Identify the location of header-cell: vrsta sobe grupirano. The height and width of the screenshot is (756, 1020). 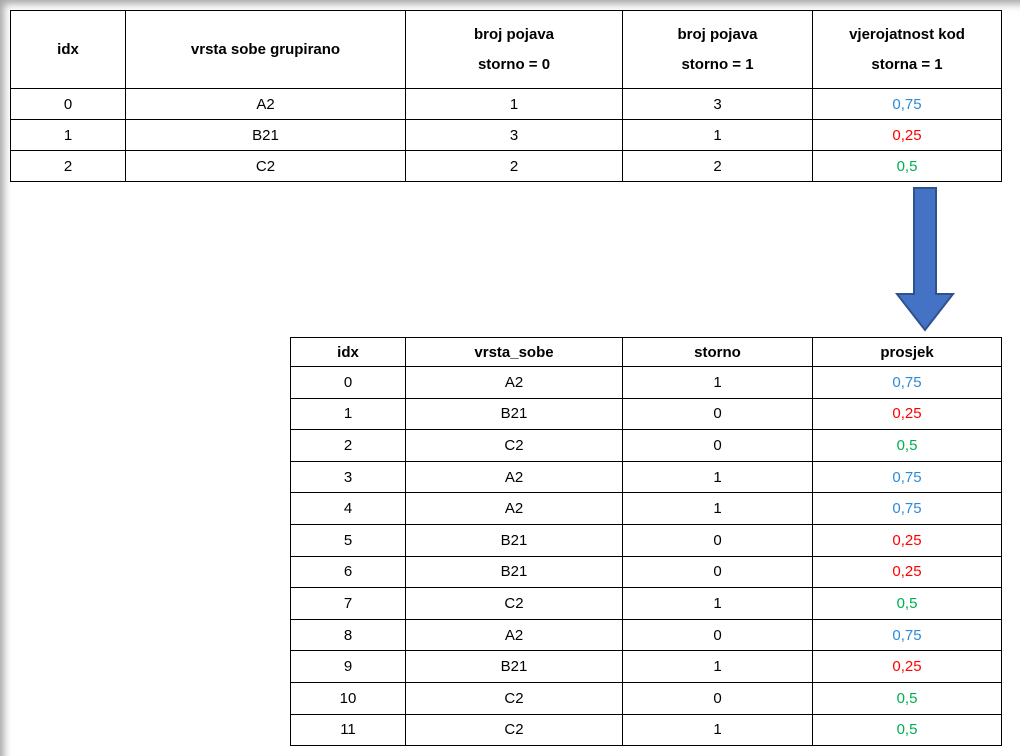
(265, 49).